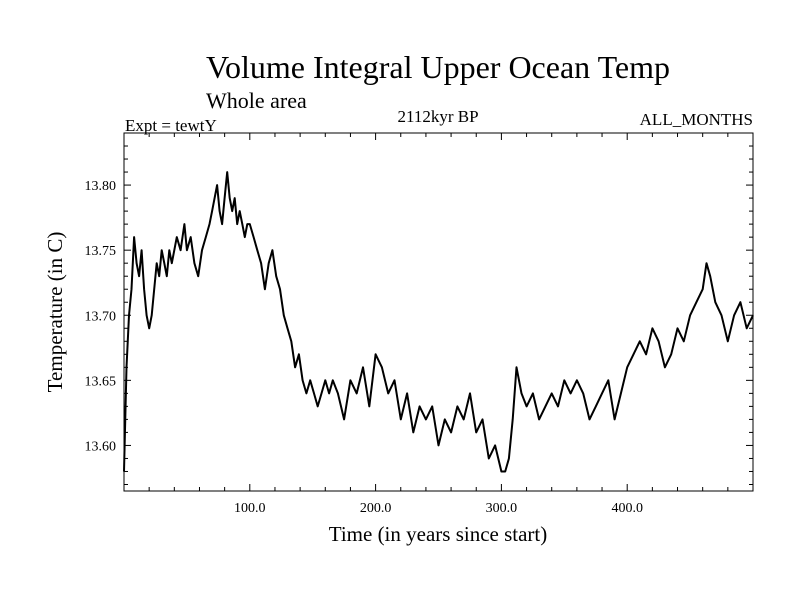  Describe the element at coordinates (437, 116) in the screenshot. I see `period-label: 2112kyr BP` at that location.